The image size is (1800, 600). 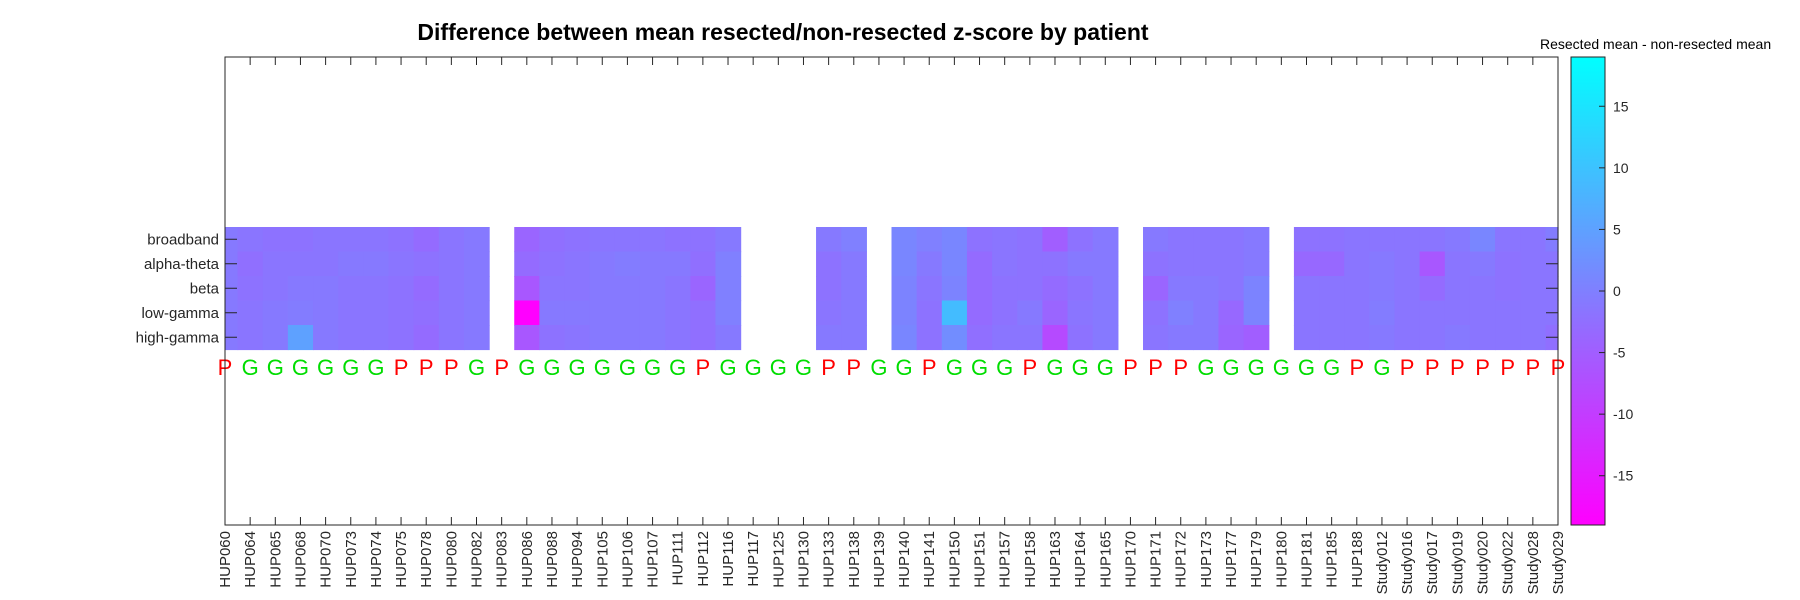 What do you see at coordinates (1156, 559) in the screenshot?
I see `x-tick-label: HUP171` at bounding box center [1156, 559].